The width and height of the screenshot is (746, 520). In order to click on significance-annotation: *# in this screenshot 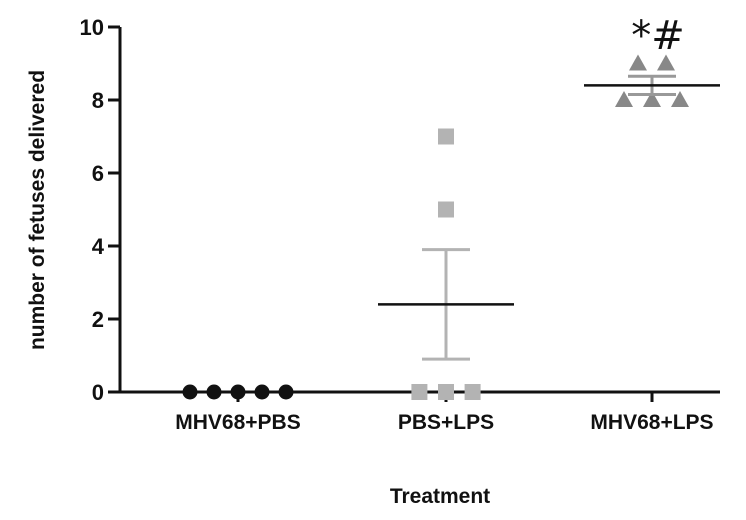, I will do `click(658, 36)`.